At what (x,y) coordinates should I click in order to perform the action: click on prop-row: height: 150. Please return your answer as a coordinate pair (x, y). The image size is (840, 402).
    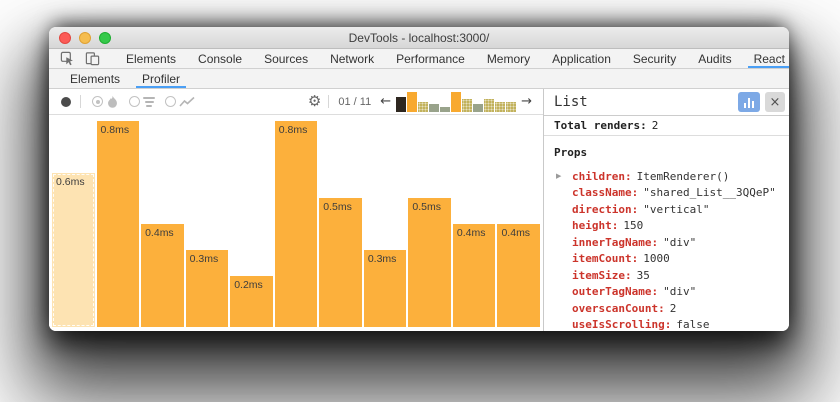
    Looking at the image, I should click on (671, 226).